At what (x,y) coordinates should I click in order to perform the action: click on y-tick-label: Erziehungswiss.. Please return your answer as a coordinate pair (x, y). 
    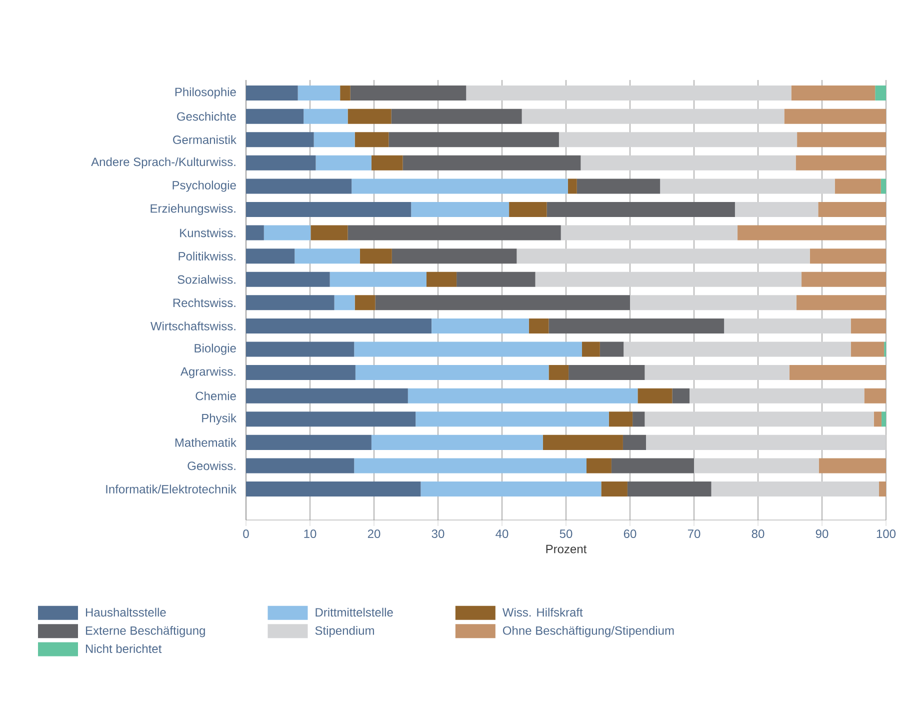
    Looking at the image, I should click on (193, 210).